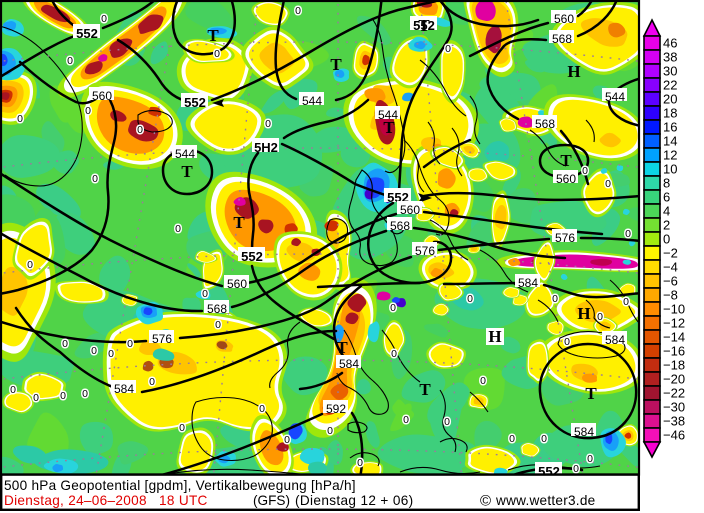 The image size is (704, 513). I want to click on svg-text: 5H2, so click(266, 147).